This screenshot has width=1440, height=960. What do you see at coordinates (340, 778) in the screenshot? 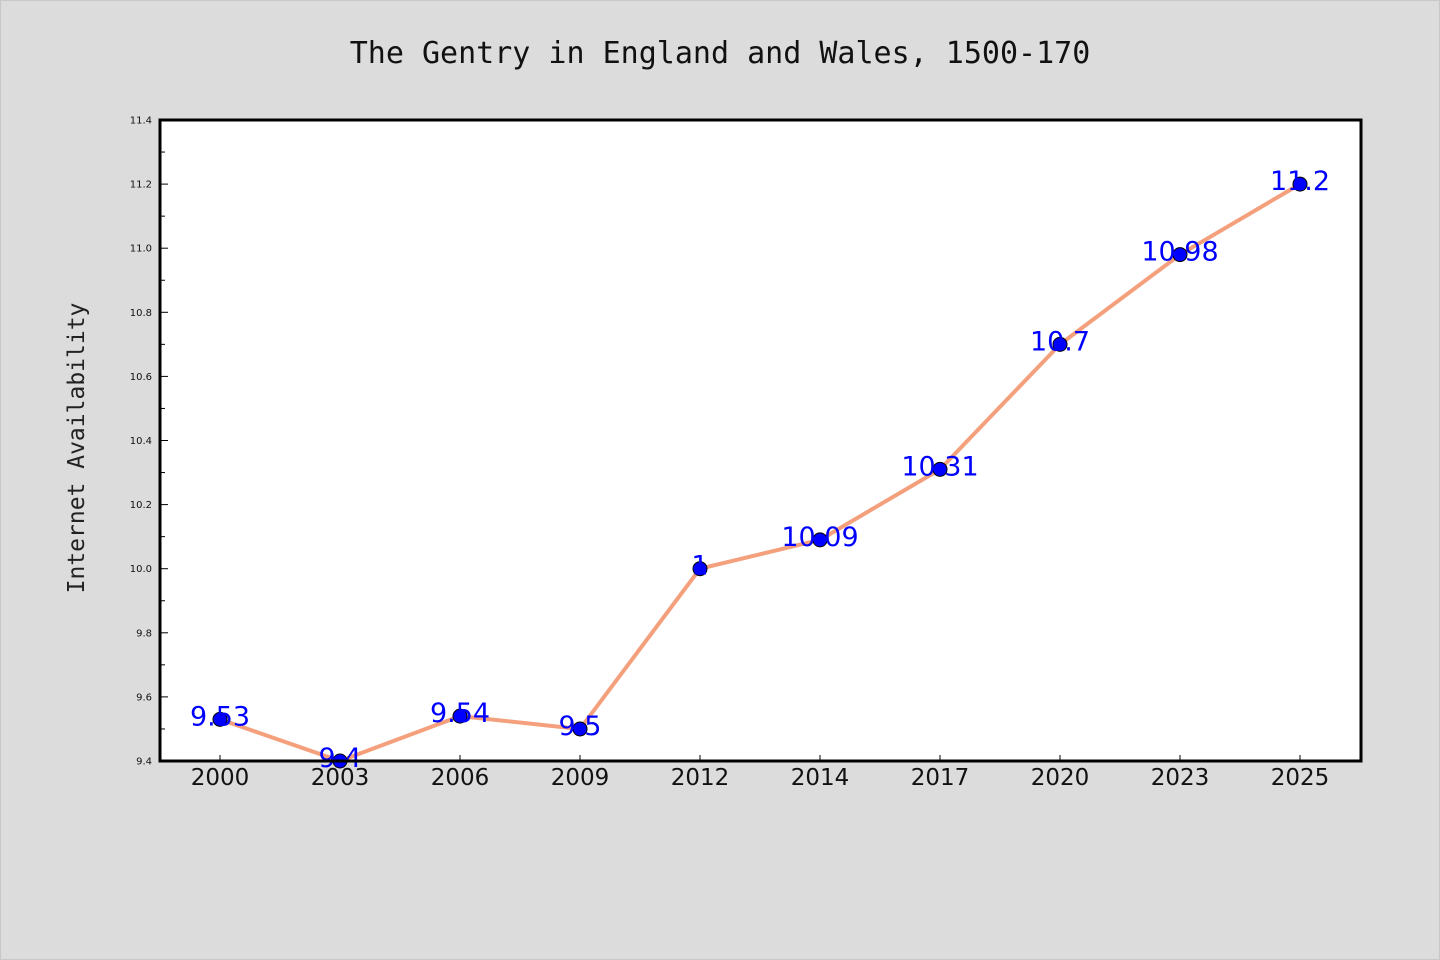
I see `x-tick-label: 2003` at bounding box center [340, 778].